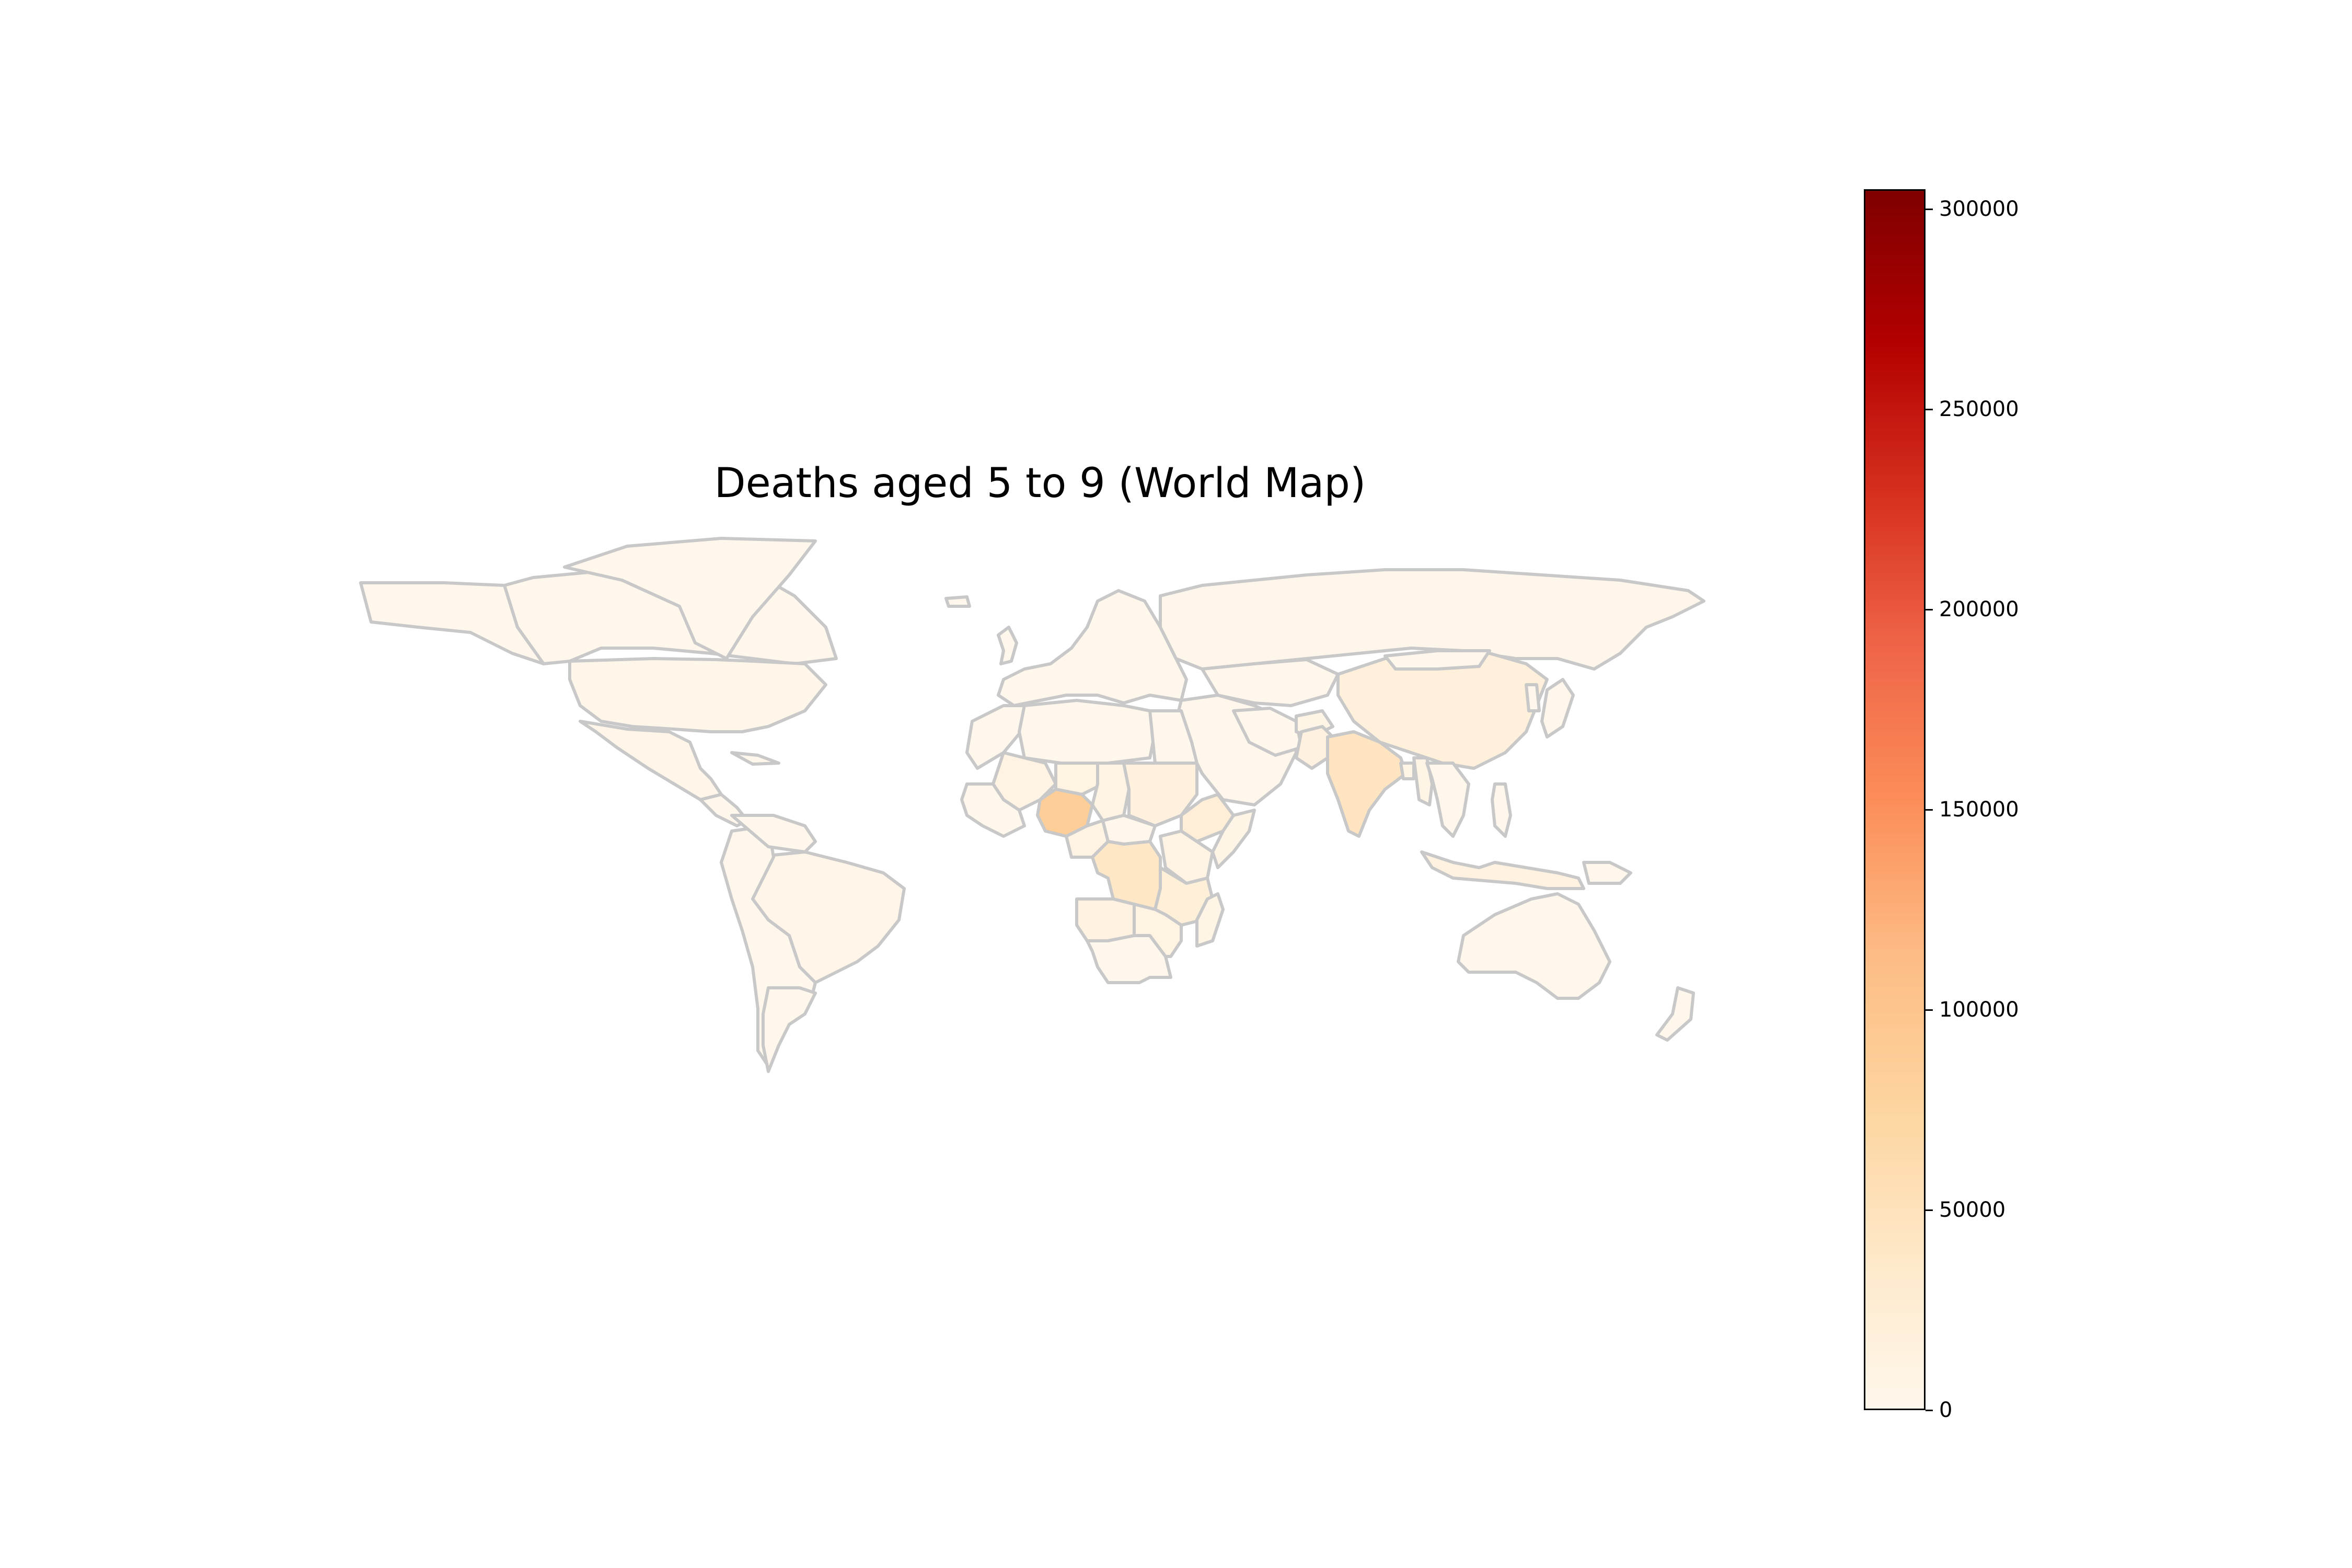 Image resolution: width=2352 pixels, height=1568 pixels. I want to click on region-iceland, so click(957, 601).